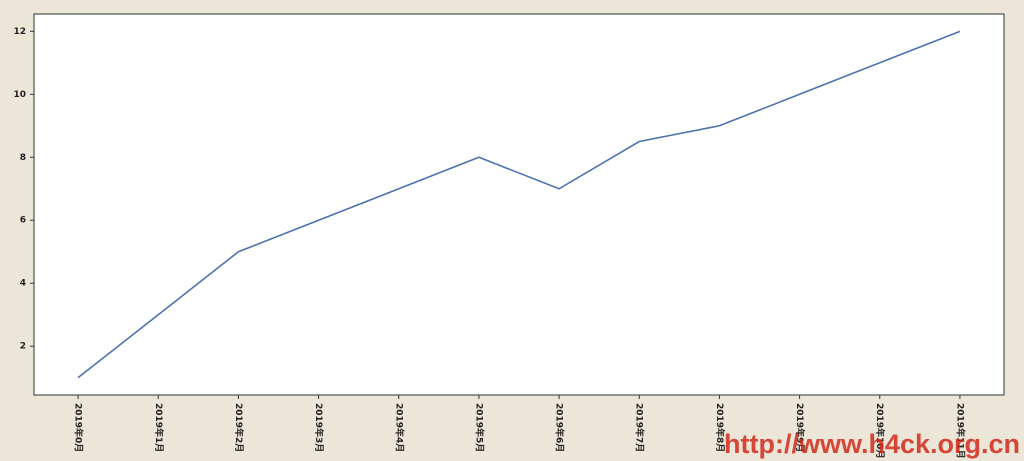 This screenshot has width=1024, height=461. Describe the element at coordinates (319, 427) in the screenshot. I see `x-tick-label: 2019年3月` at that location.